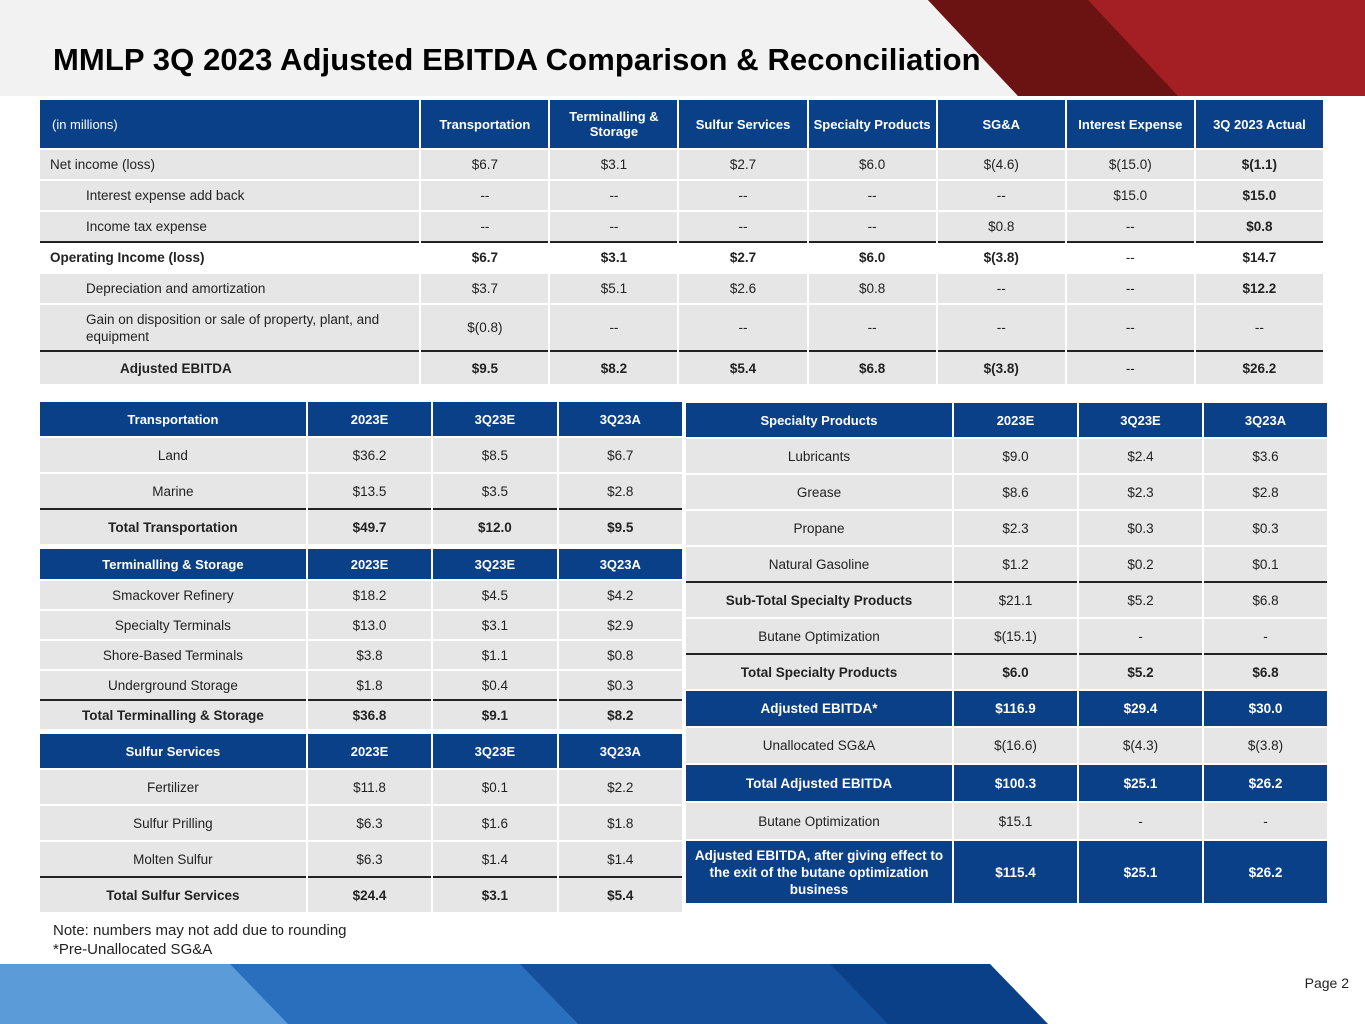  I want to click on cell: $24.4, so click(369, 895).